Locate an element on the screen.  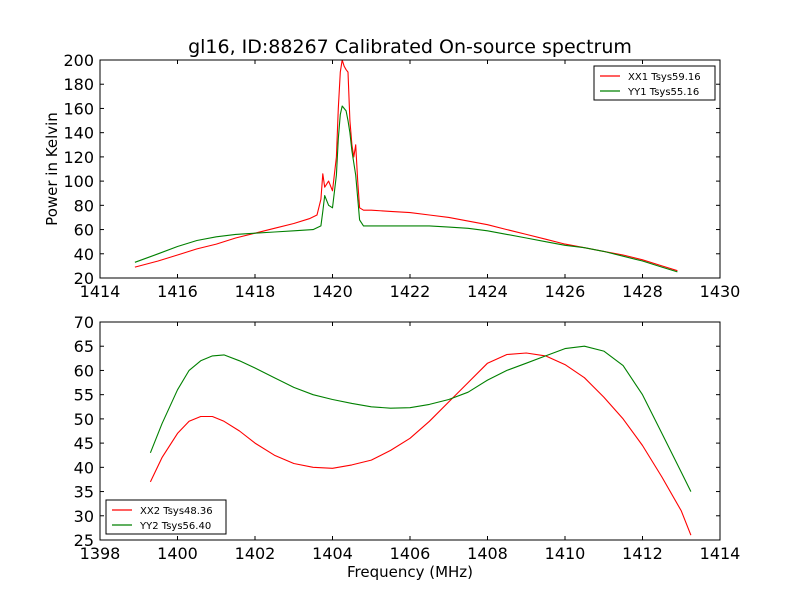
x-tick-label: 1402 is located at coordinates (255, 553).